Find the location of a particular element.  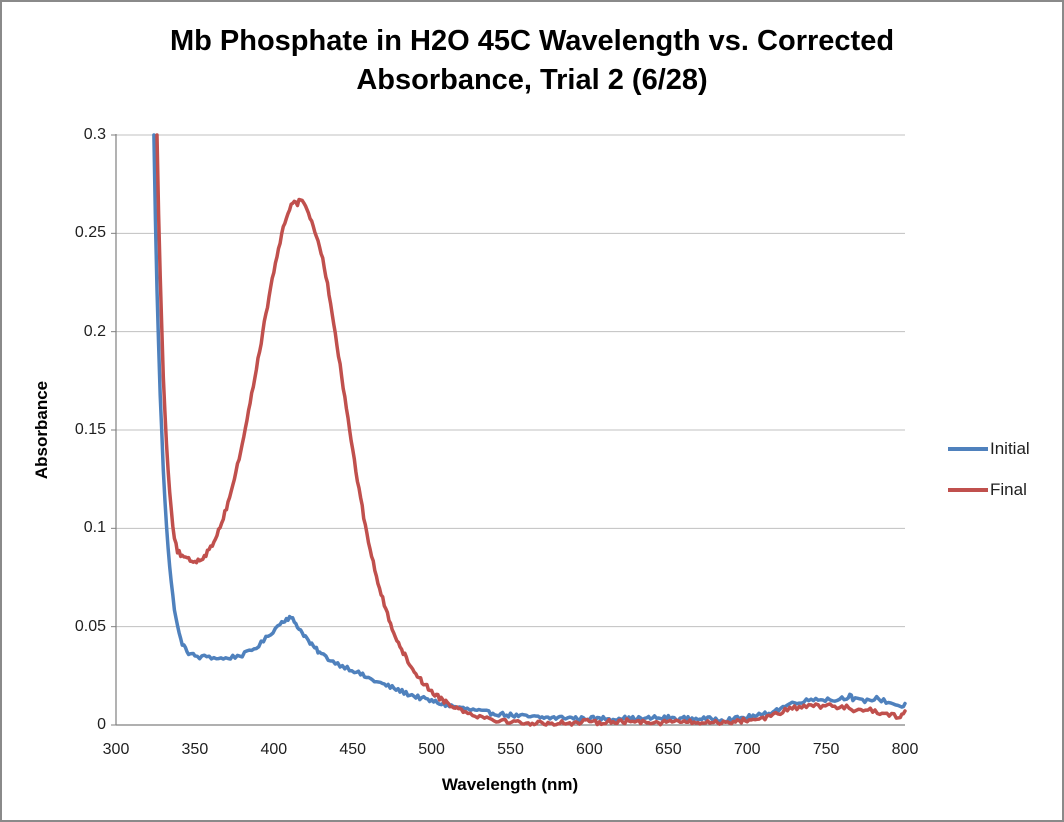

legend-label: Initial is located at coordinates (1010, 448).